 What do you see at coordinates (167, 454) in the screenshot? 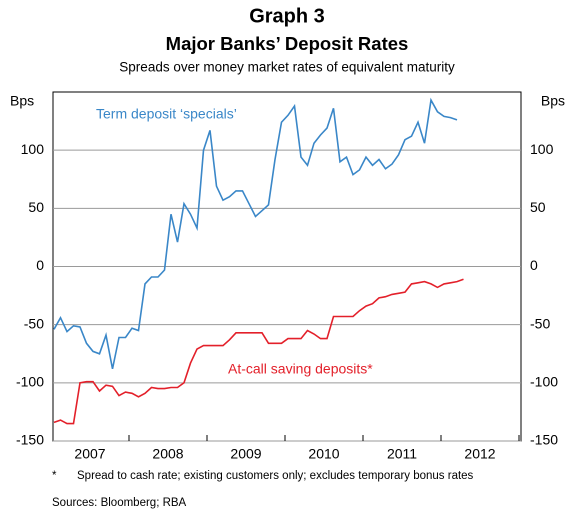
I see `x-tick-label: 2008` at bounding box center [167, 454].